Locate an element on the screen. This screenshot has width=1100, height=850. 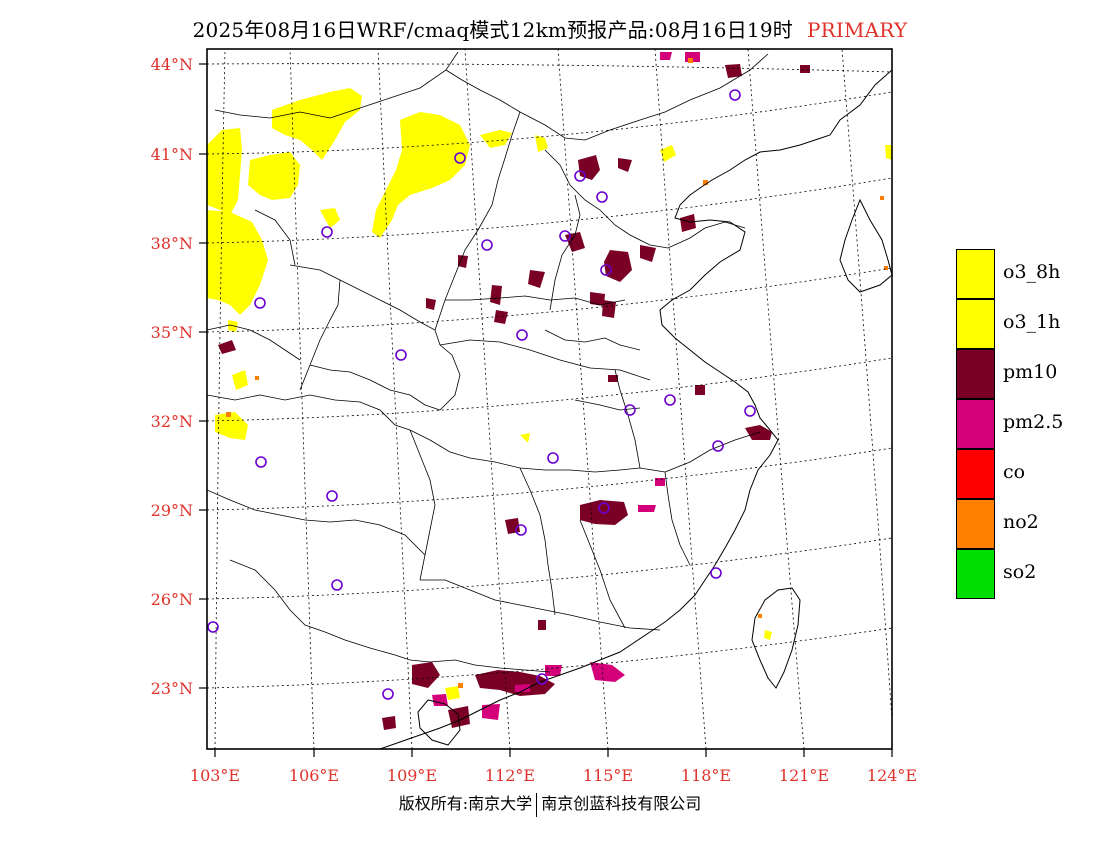
copyright-company: 南京创蓝科技有限公司 is located at coordinates (621, 803).